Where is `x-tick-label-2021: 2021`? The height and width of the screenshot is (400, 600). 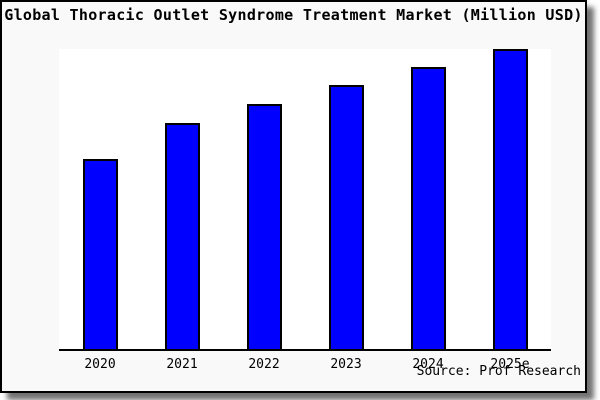 x-tick-label-2021: 2021 is located at coordinates (182, 364).